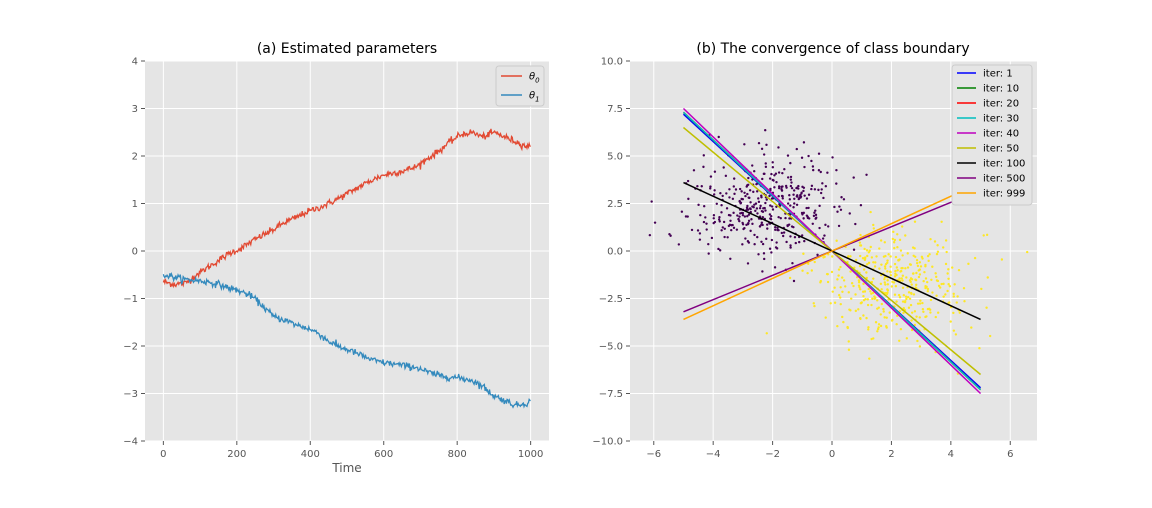 Image resolution: width=1152 pixels, height=508 pixels. I want to click on panel-b-y-tick-label: 5.0, so click(615, 157).